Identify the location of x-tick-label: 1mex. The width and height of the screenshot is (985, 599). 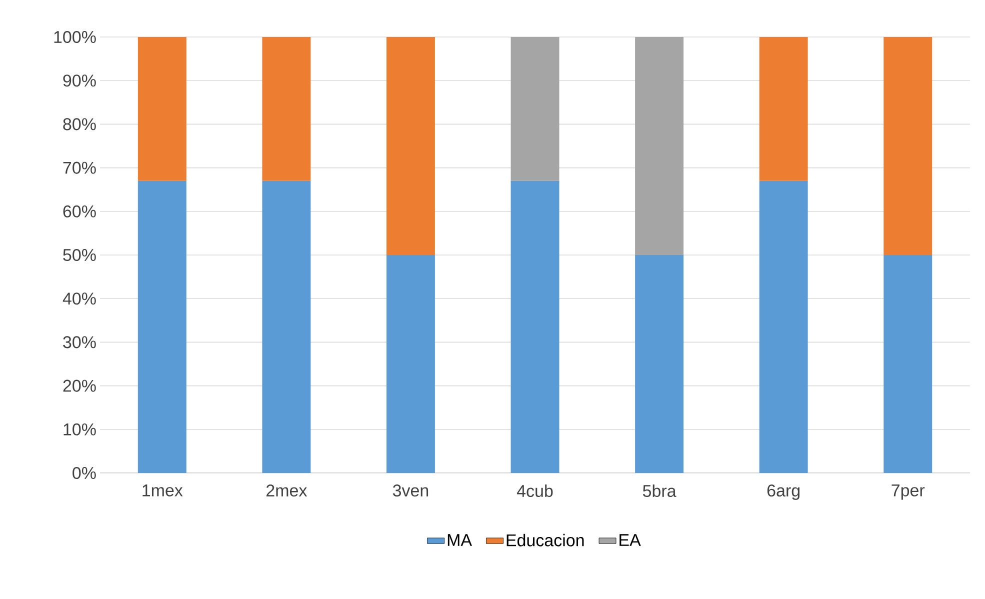
(162, 490).